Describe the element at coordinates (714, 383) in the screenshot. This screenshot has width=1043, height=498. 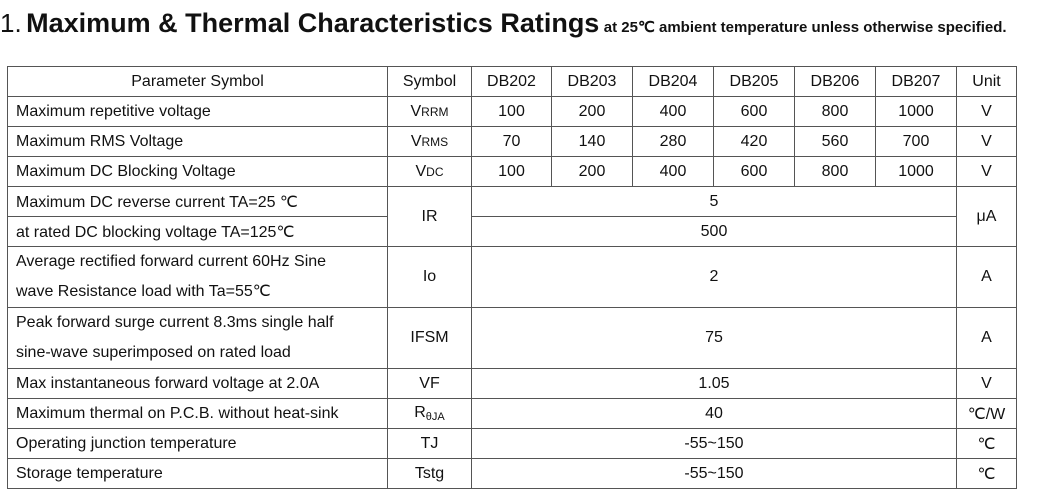
I see `value-cell: 1.05` at that location.